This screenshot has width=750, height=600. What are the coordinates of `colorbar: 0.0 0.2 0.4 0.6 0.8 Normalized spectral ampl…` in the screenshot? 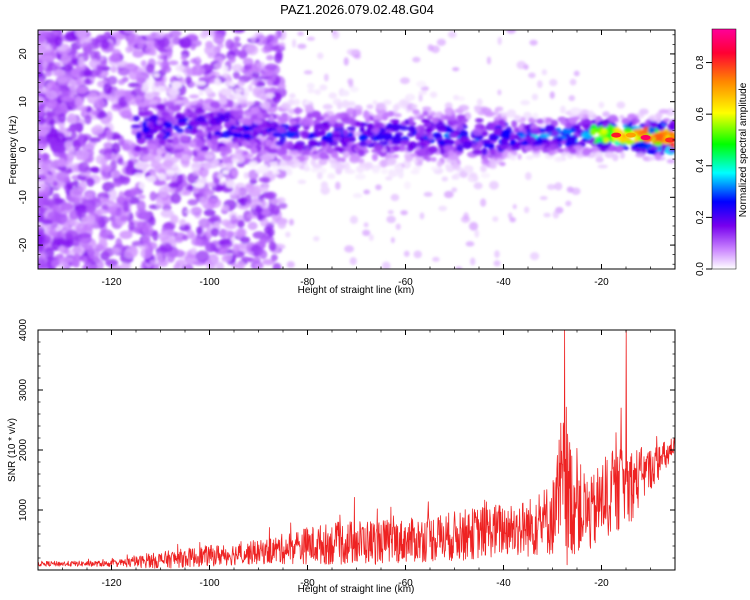 It's located at (722, 152).